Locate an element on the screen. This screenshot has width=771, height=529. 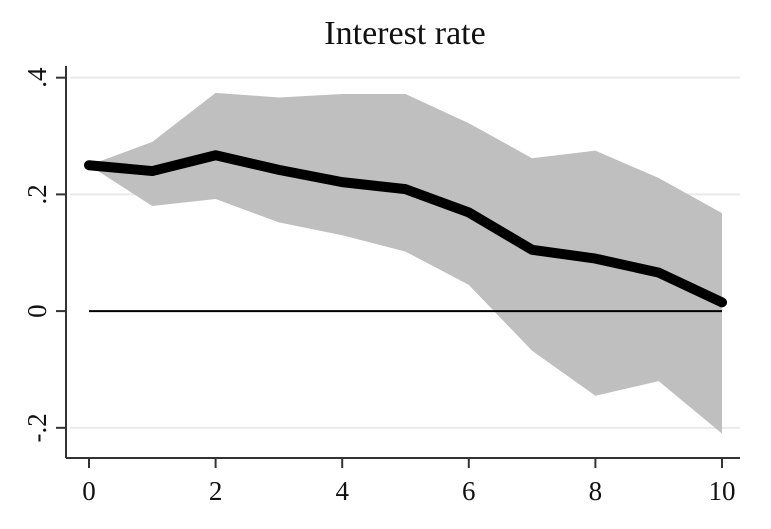
chart-title: Interest rate is located at coordinates (404, 33).